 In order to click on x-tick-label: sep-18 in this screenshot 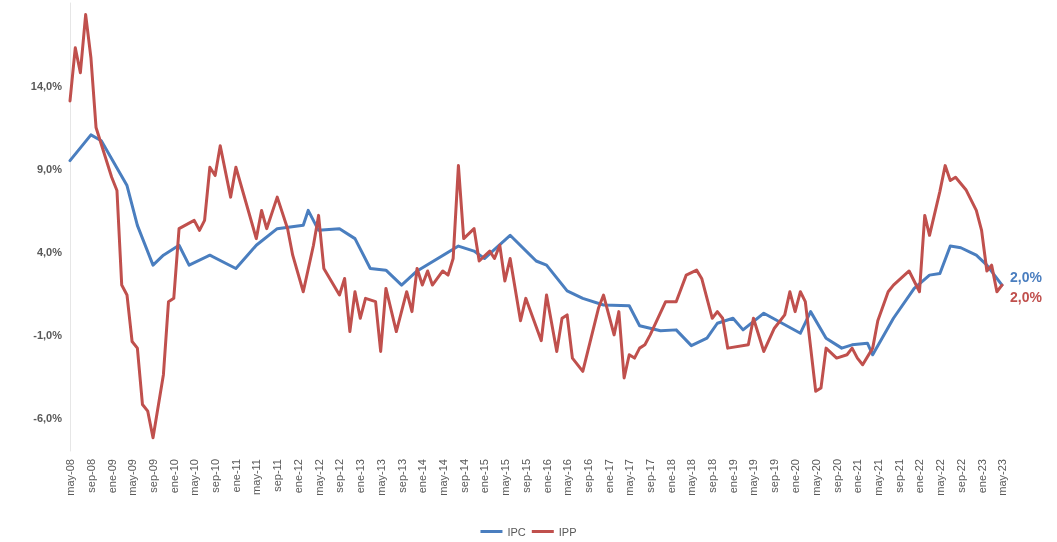, I will do `click(712, 476)`.